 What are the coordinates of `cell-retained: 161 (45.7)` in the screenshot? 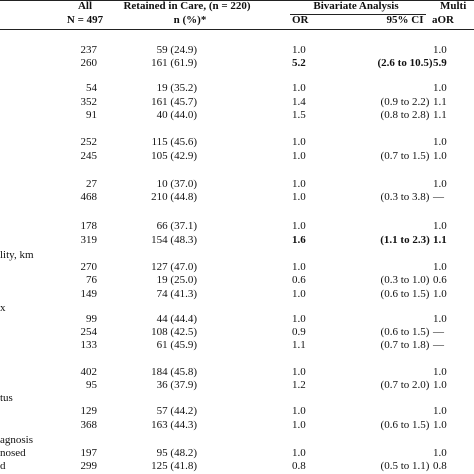 It's located at (174, 102).